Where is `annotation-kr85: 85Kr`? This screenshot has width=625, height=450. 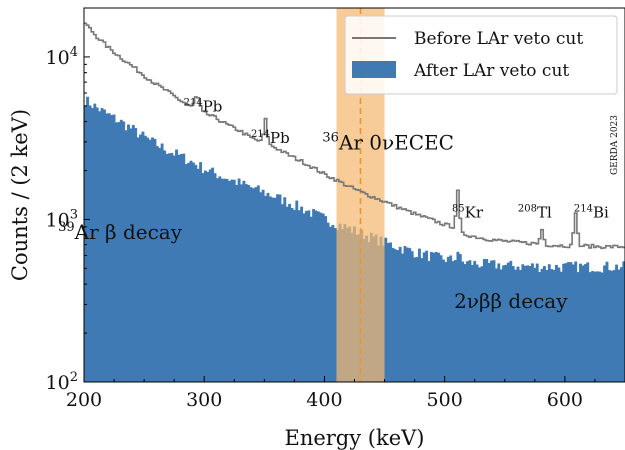
annotation-kr85: 85Kr is located at coordinates (468, 212).